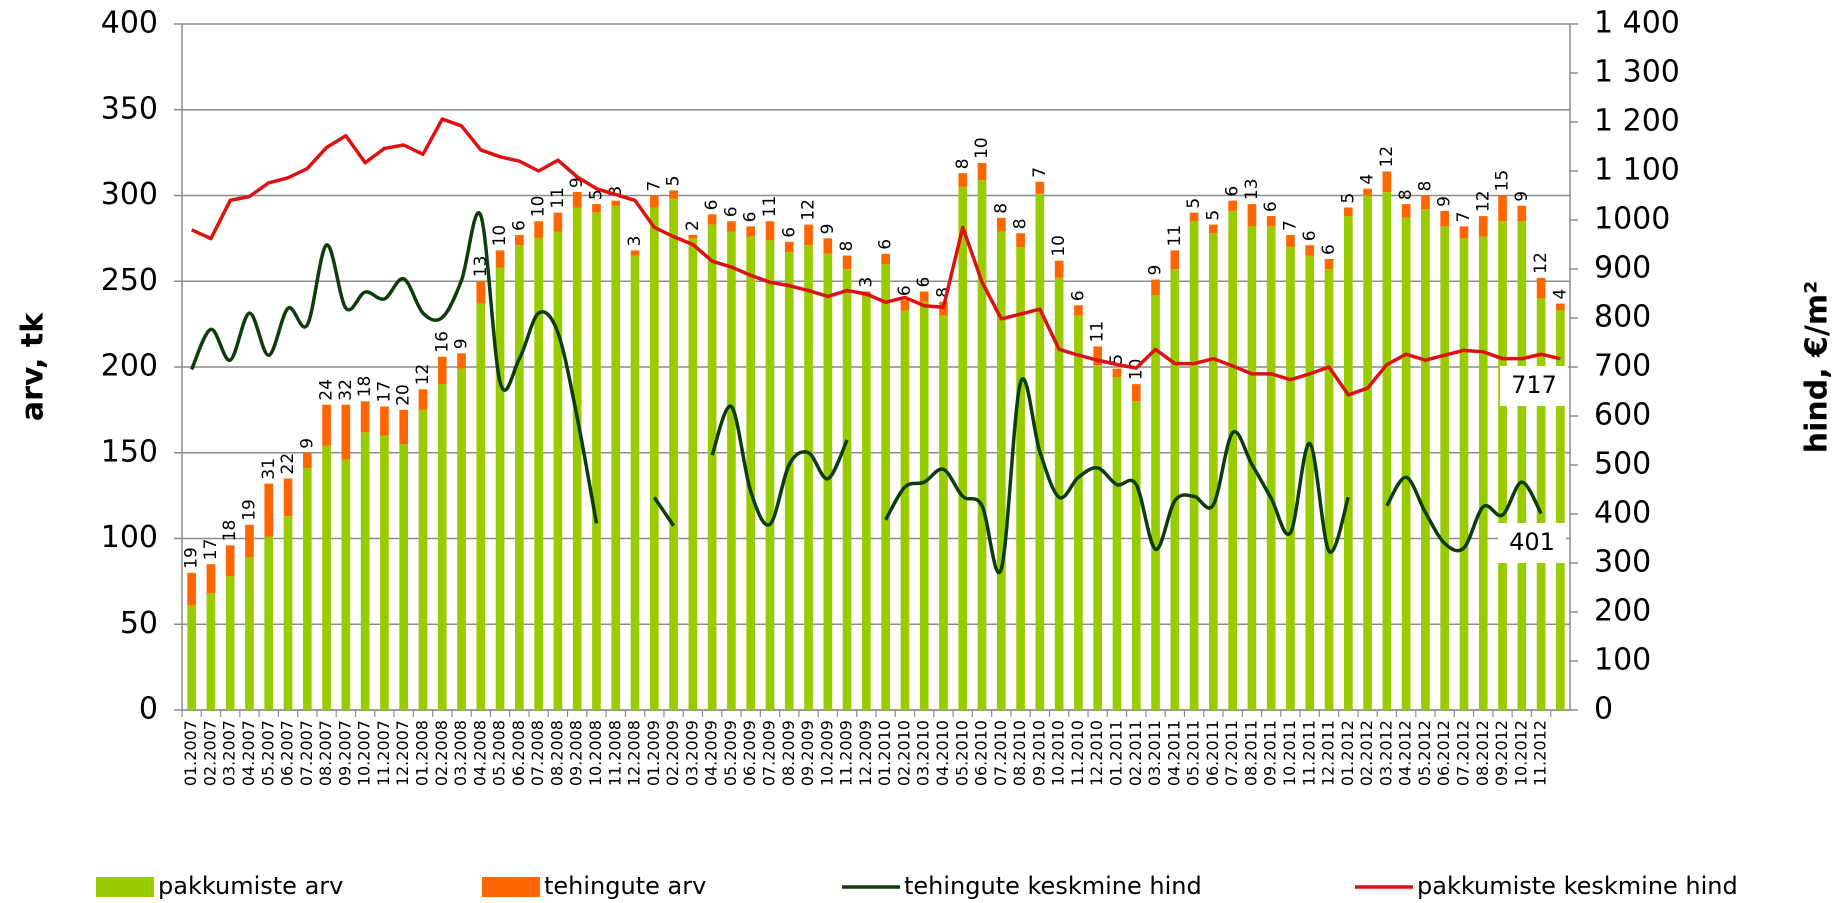 The height and width of the screenshot is (903, 1847). I want to click on x-tick-label: 11.2010, so click(1077, 753).